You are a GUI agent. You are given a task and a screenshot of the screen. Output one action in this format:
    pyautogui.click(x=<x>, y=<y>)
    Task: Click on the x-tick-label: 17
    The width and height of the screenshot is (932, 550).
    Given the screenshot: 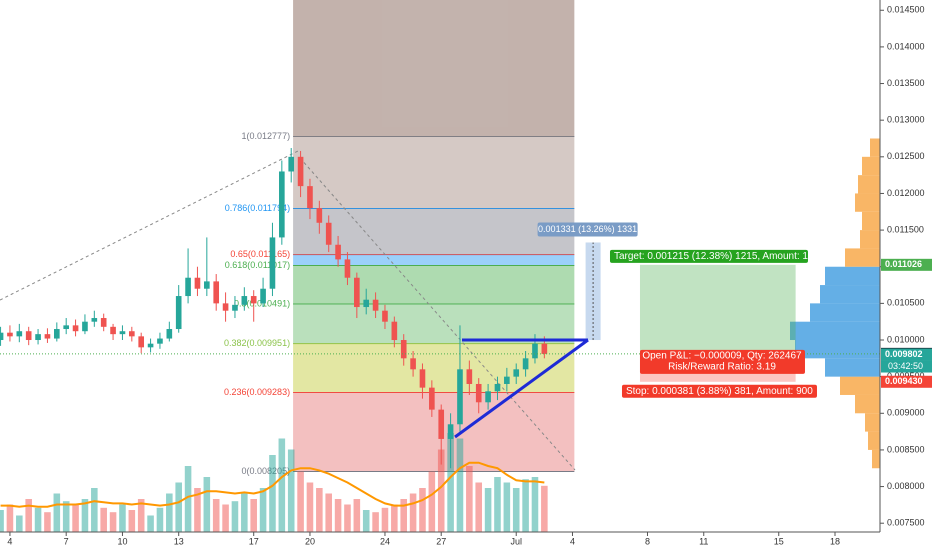 What is the action you would take?
    pyautogui.click(x=254, y=541)
    